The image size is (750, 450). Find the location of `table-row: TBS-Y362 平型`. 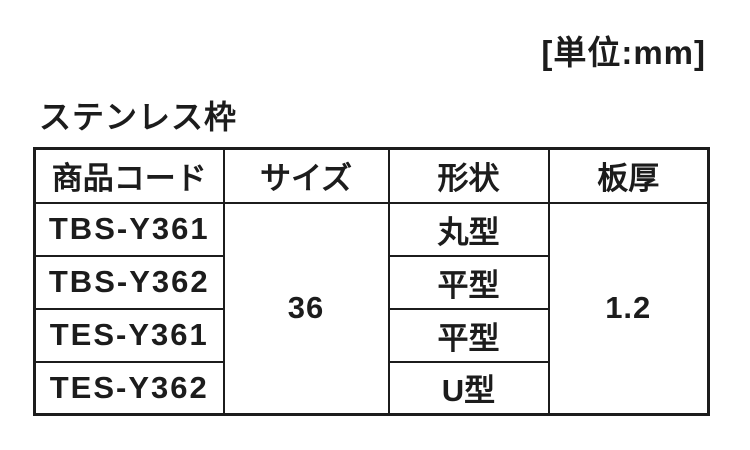

table-row: TBS-Y362 平型 is located at coordinates (371, 282).